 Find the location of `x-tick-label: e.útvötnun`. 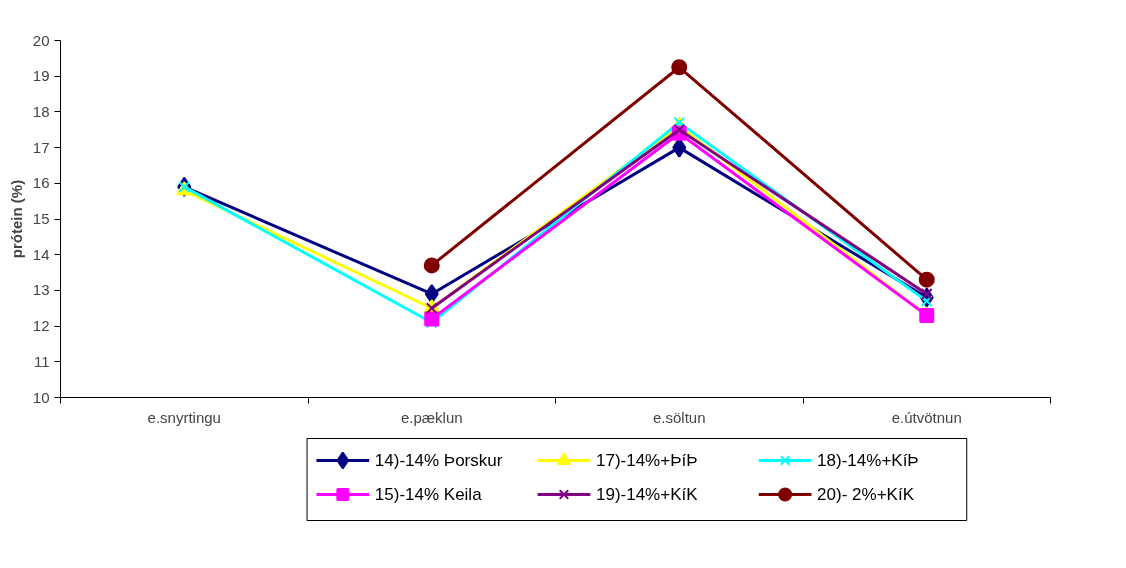

x-tick-label: e.útvötnun is located at coordinates (926, 417).